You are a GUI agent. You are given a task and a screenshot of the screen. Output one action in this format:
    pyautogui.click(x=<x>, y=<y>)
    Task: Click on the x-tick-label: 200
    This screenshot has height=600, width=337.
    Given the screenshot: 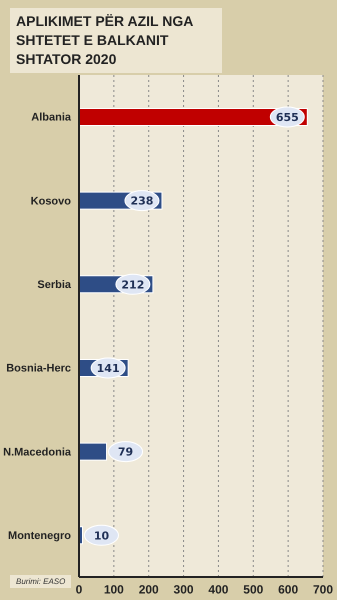 What is the action you would take?
    pyautogui.click(x=149, y=589)
    